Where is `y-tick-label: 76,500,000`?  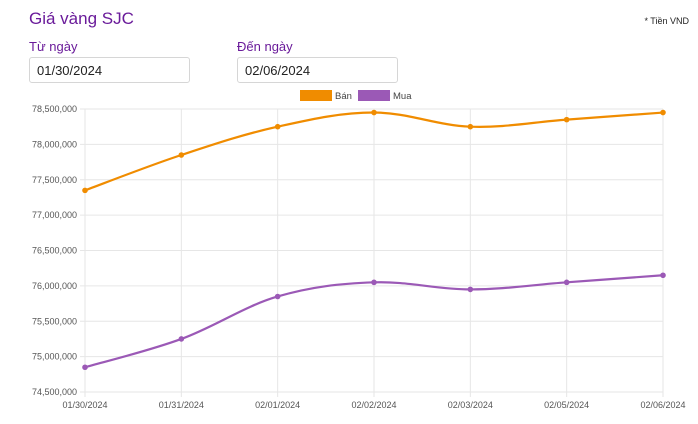 y-tick-label: 76,500,000 is located at coordinates (54, 251).